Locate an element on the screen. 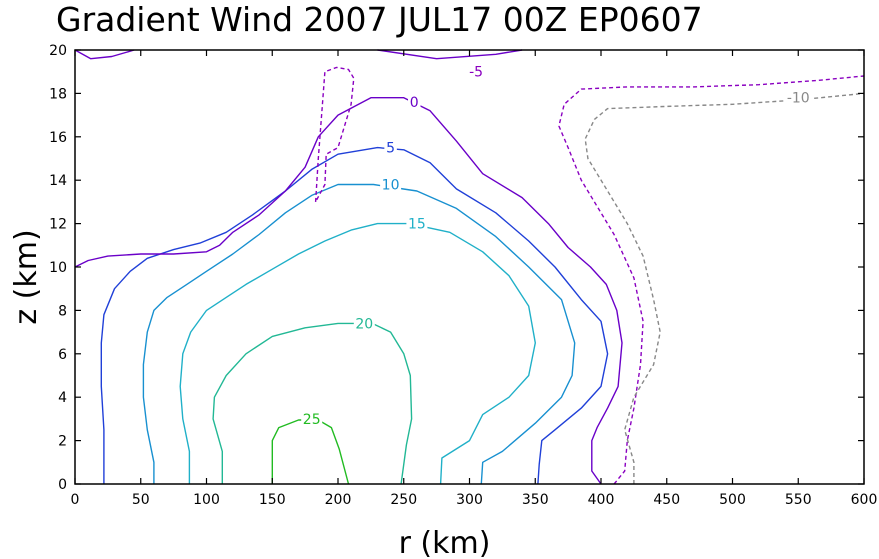  x-tick-label: 600 is located at coordinates (864, 500).